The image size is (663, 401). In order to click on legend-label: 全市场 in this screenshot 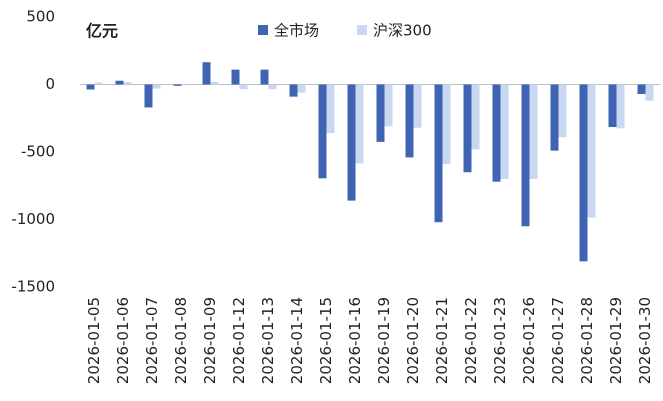, I will do `click(296, 31)`.